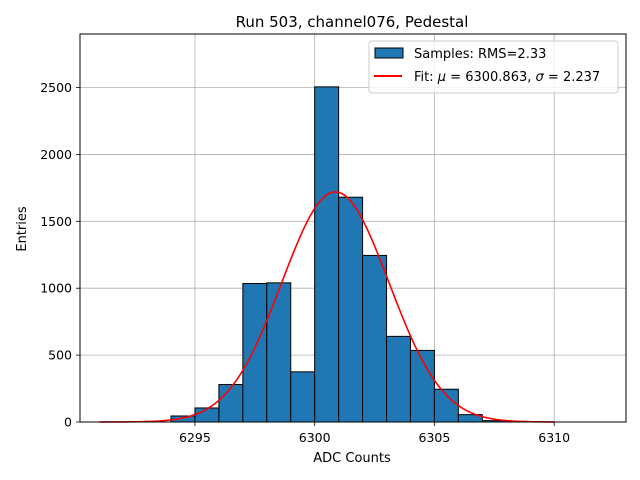 This screenshot has height=480, width=640. I want to click on x-axis-ticks: 6295 6300 6305 6310, so click(374, 433).